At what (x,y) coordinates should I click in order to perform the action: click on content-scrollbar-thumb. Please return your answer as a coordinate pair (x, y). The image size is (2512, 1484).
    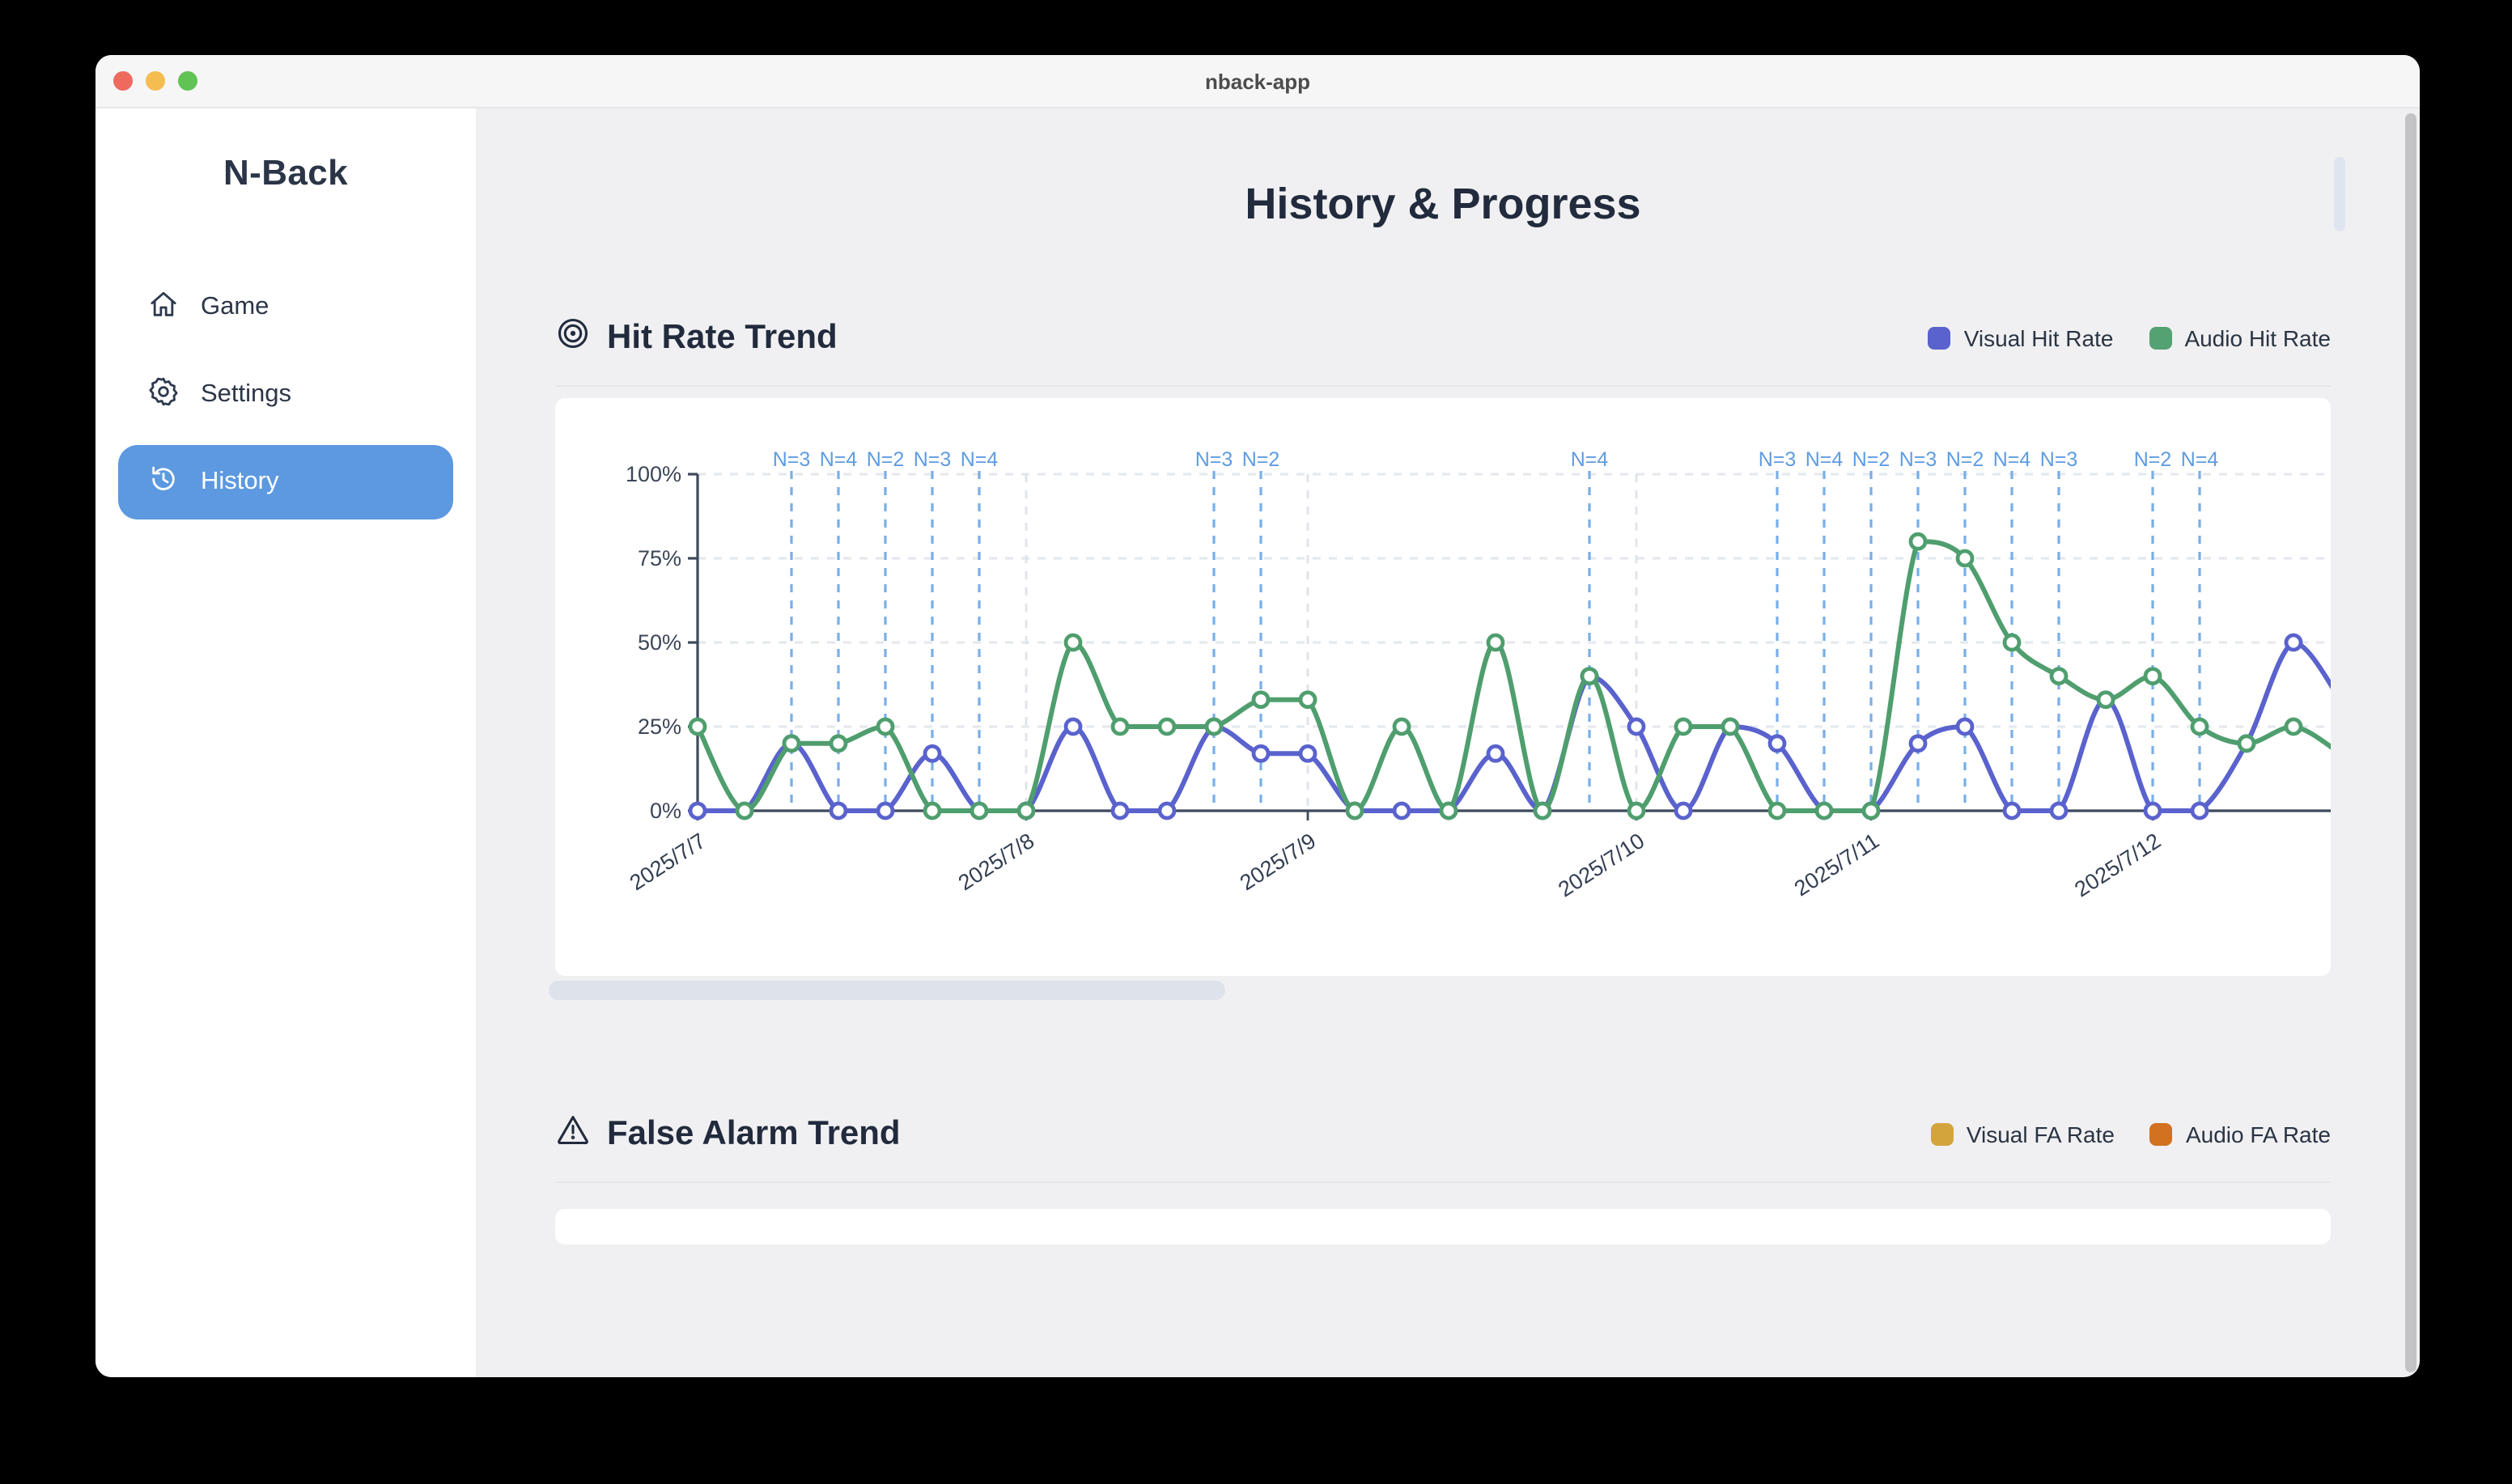
    Looking at the image, I should click on (2339, 194).